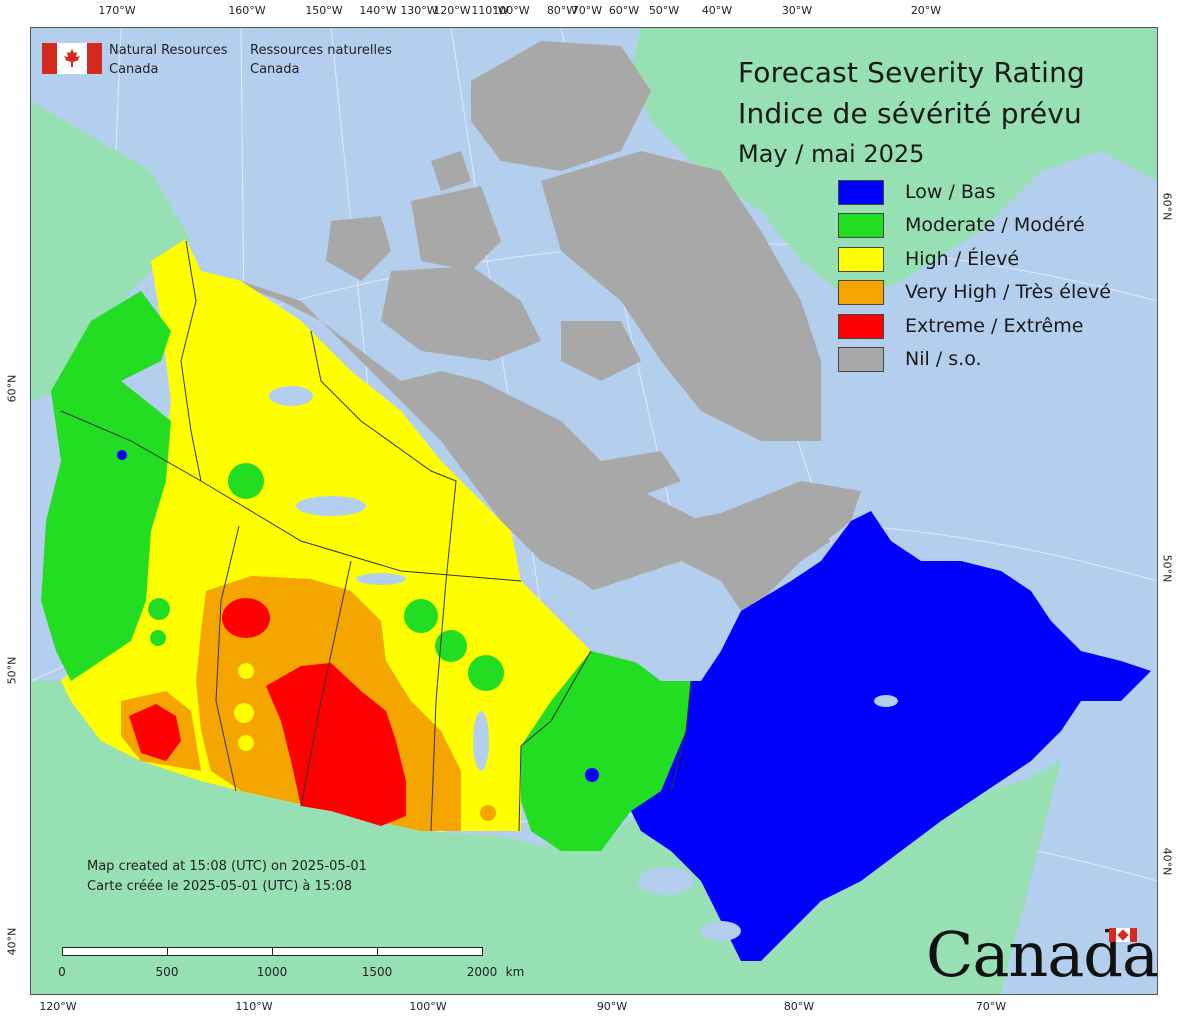  I want to click on org-name-fr: Ressources naturelles Canada, so click(321, 60).